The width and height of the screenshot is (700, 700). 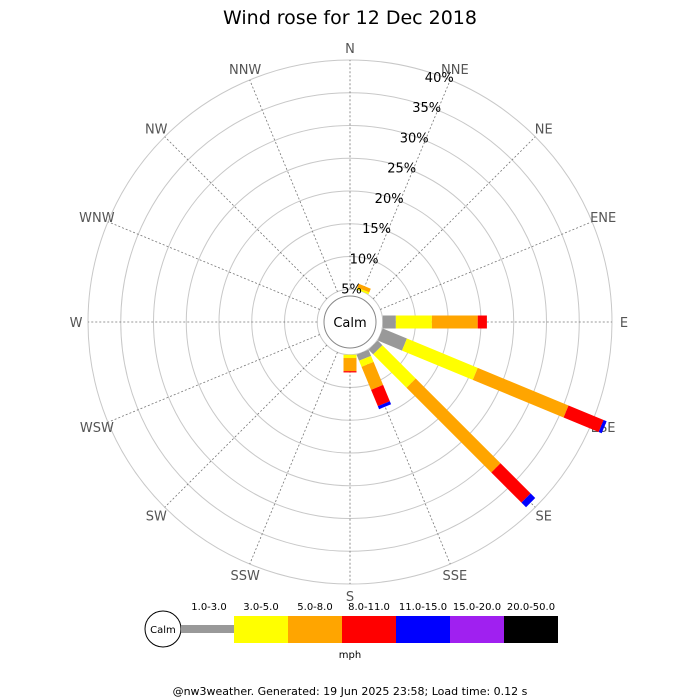 I want to click on radial-tick-labels: 5% 10% 15% 20% 25% 30% 35% 40%, so click(x=397, y=184).